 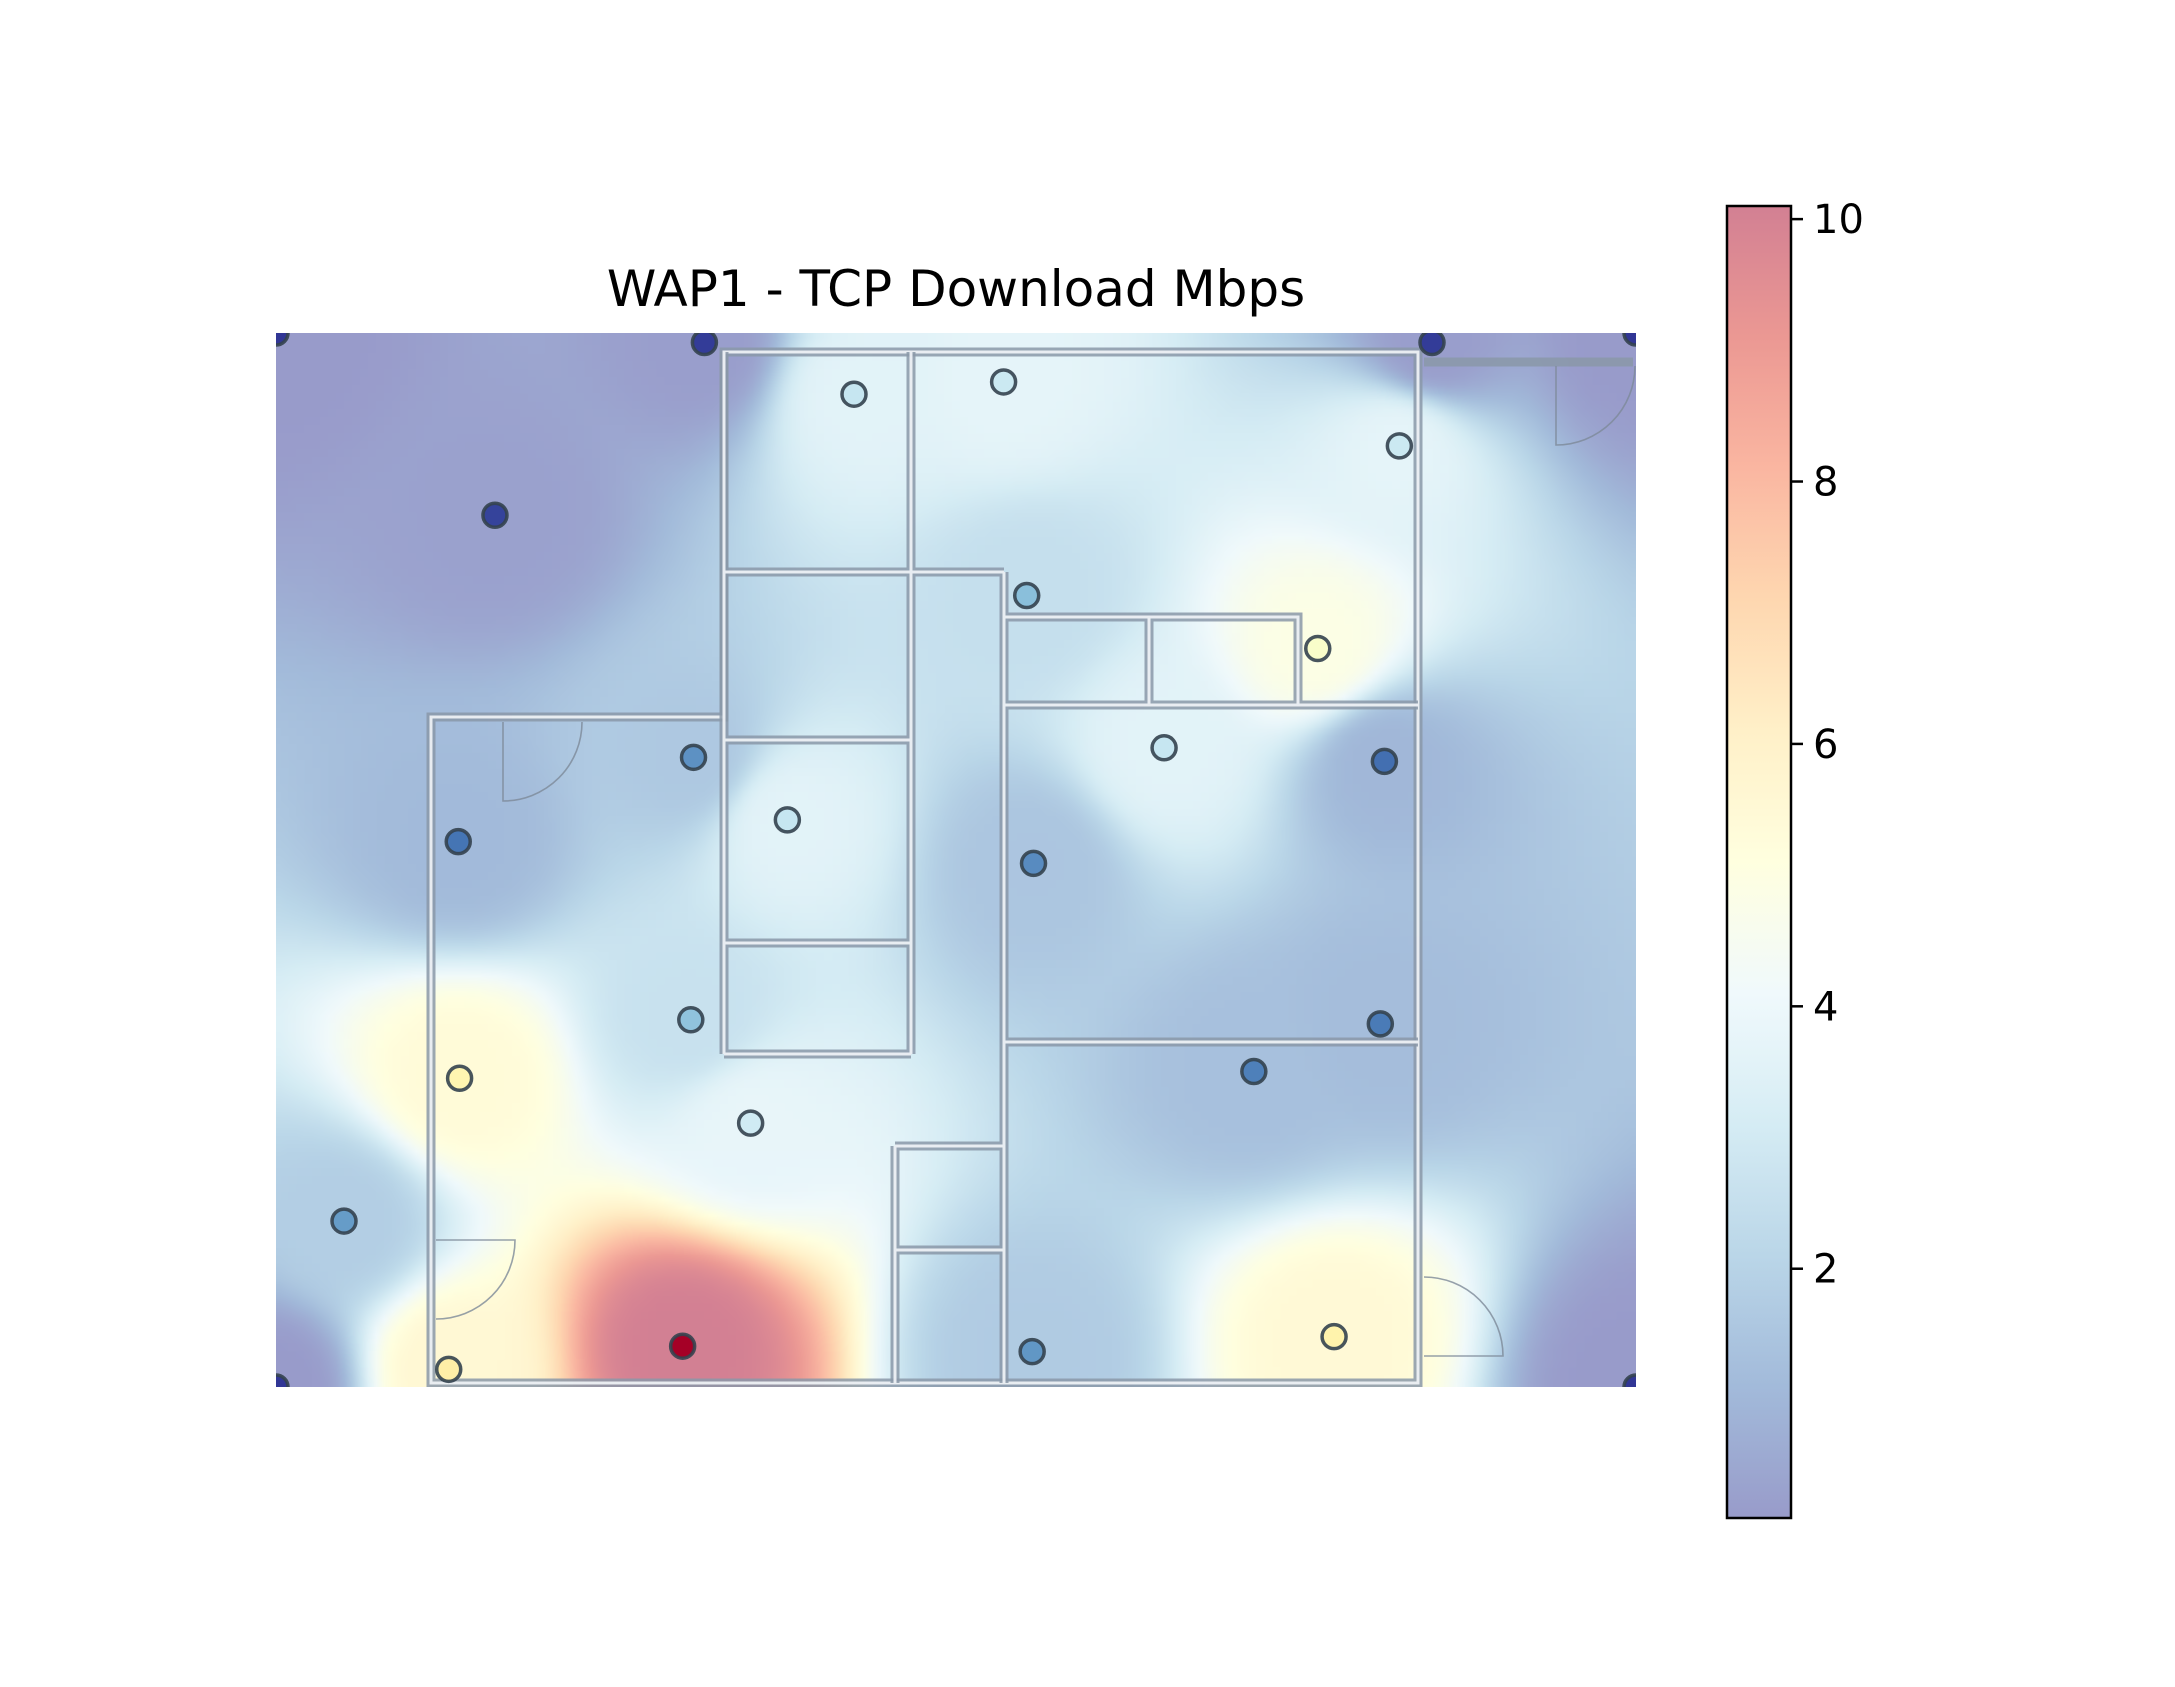 I want to click on colorbar: 2 4 6 8 10, so click(x=1794, y=858).